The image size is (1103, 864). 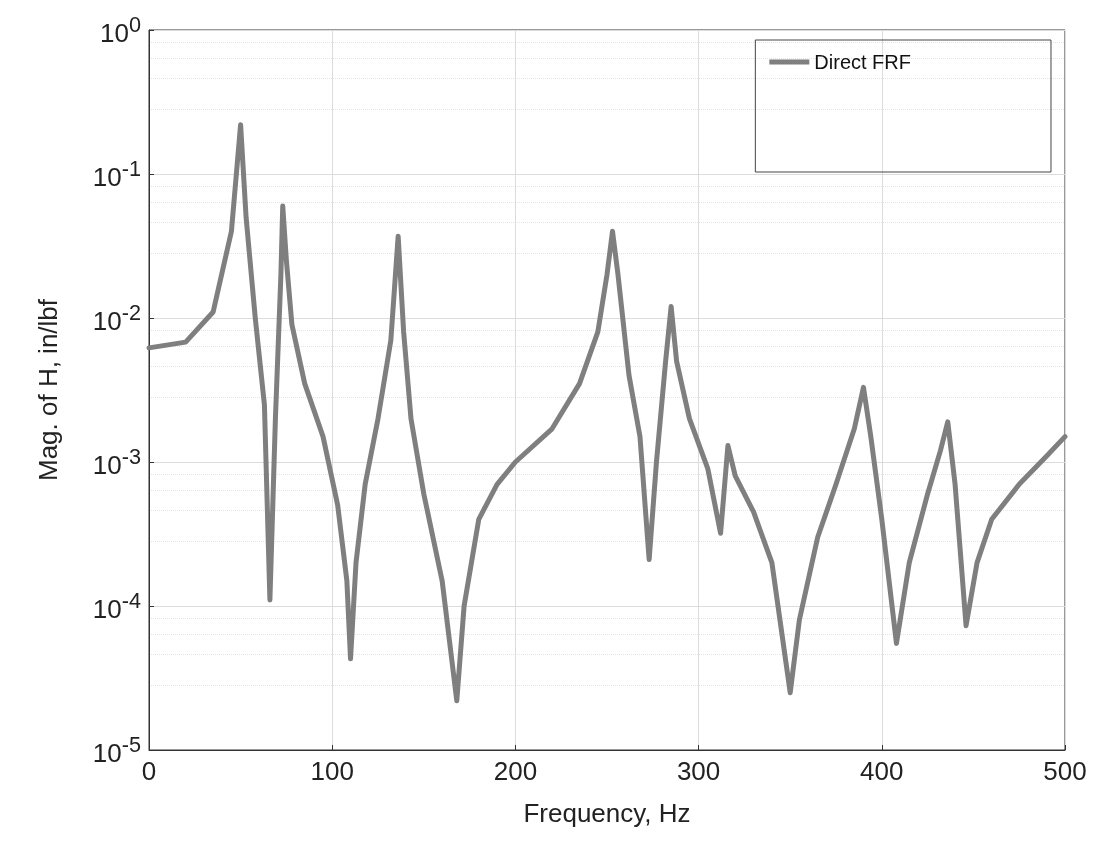 What do you see at coordinates (48, 390) in the screenshot?
I see `y-axis-title: Mag. of H, in/lbf` at bounding box center [48, 390].